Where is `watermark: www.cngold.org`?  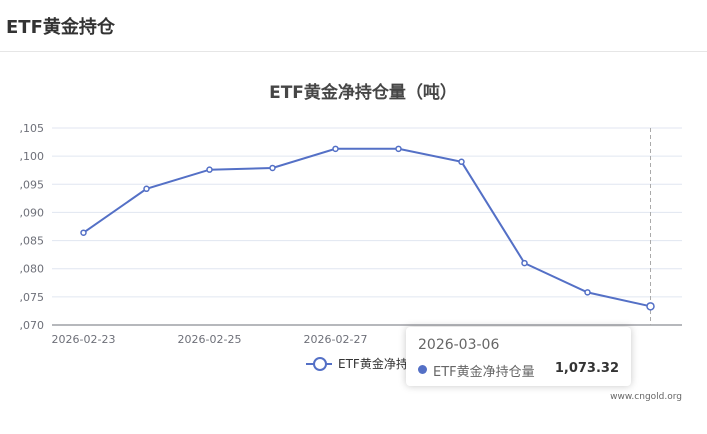 watermark: www.cngold.org is located at coordinates (646, 397).